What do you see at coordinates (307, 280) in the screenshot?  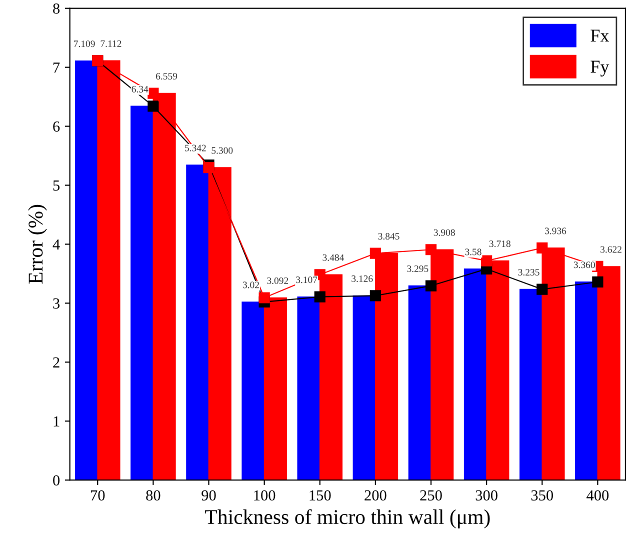 I see `data-label: 3.107` at bounding box center [307, 280].